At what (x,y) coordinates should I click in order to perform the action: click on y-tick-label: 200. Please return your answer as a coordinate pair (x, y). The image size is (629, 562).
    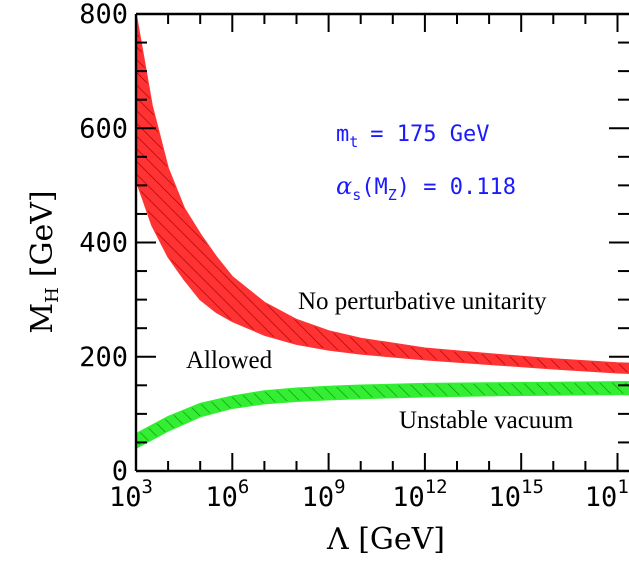
    Looking at the image, I should click on (103, 357).